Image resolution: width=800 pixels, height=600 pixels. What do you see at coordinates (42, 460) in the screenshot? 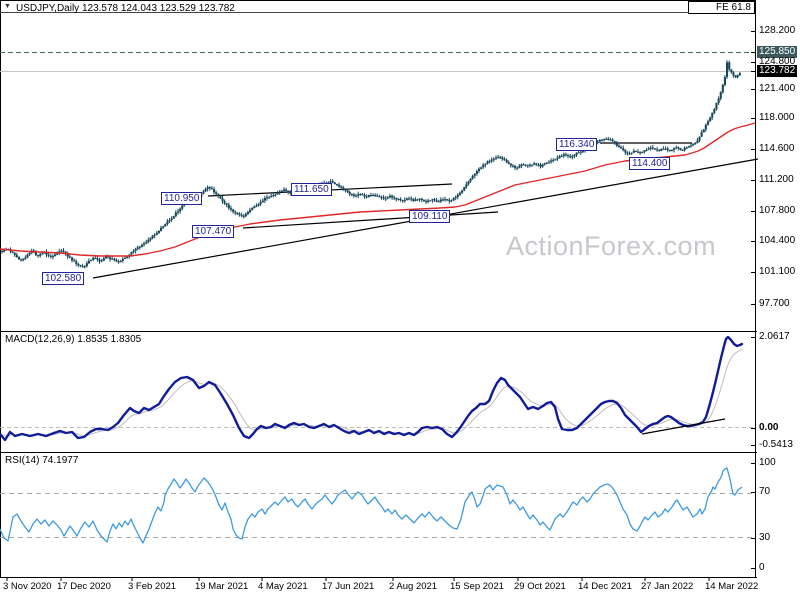
I see `rsi-label: RSI(14) 74.1977` at bounding box center [42, 460].